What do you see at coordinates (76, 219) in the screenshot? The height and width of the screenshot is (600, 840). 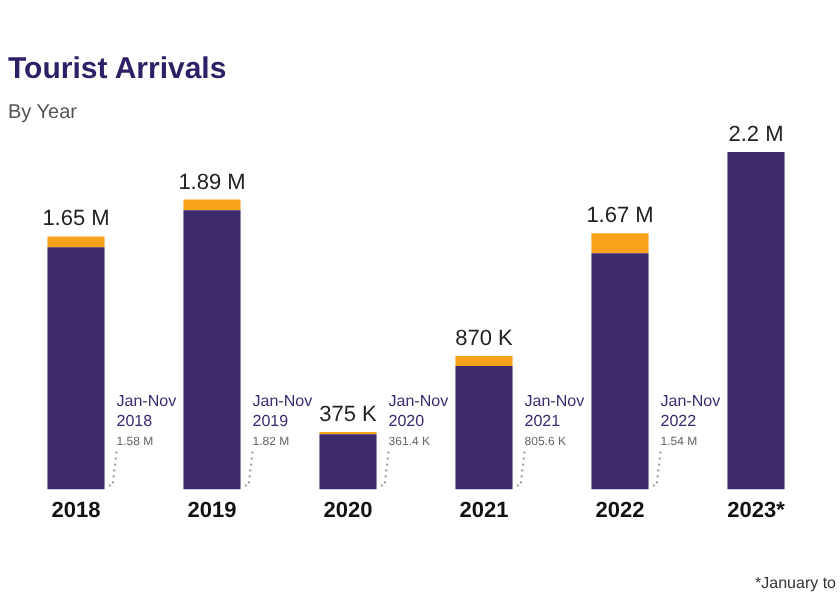 I see `total-label: 1.65 M` at bounding box center [76, 219].